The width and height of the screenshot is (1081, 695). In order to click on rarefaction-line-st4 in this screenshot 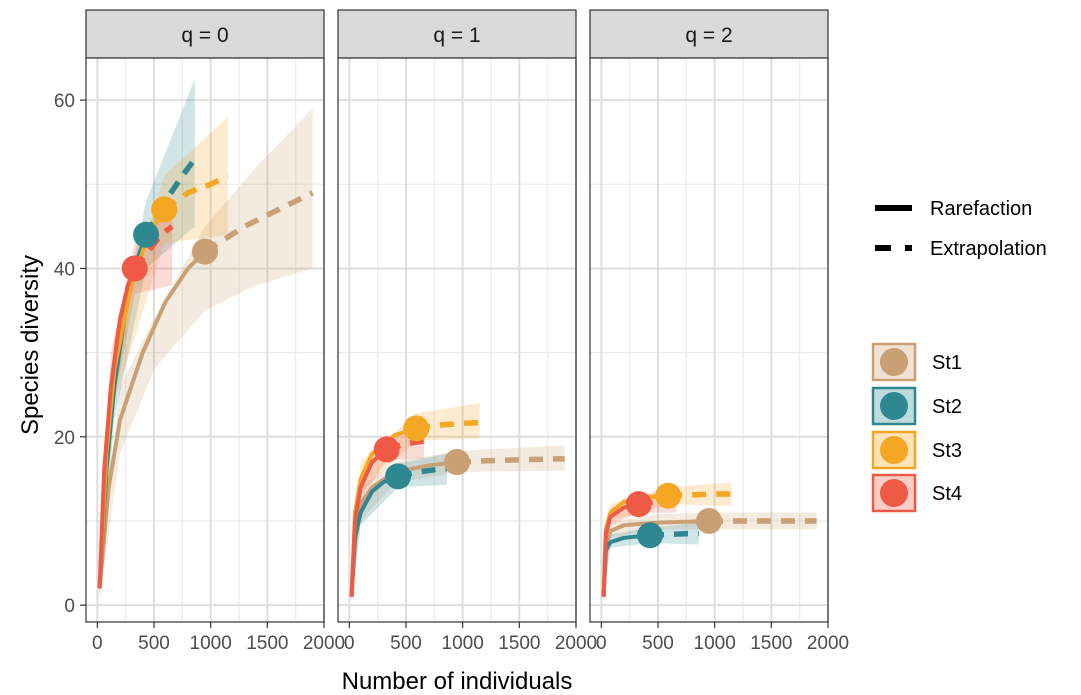, I will do `click(117, 428)`.